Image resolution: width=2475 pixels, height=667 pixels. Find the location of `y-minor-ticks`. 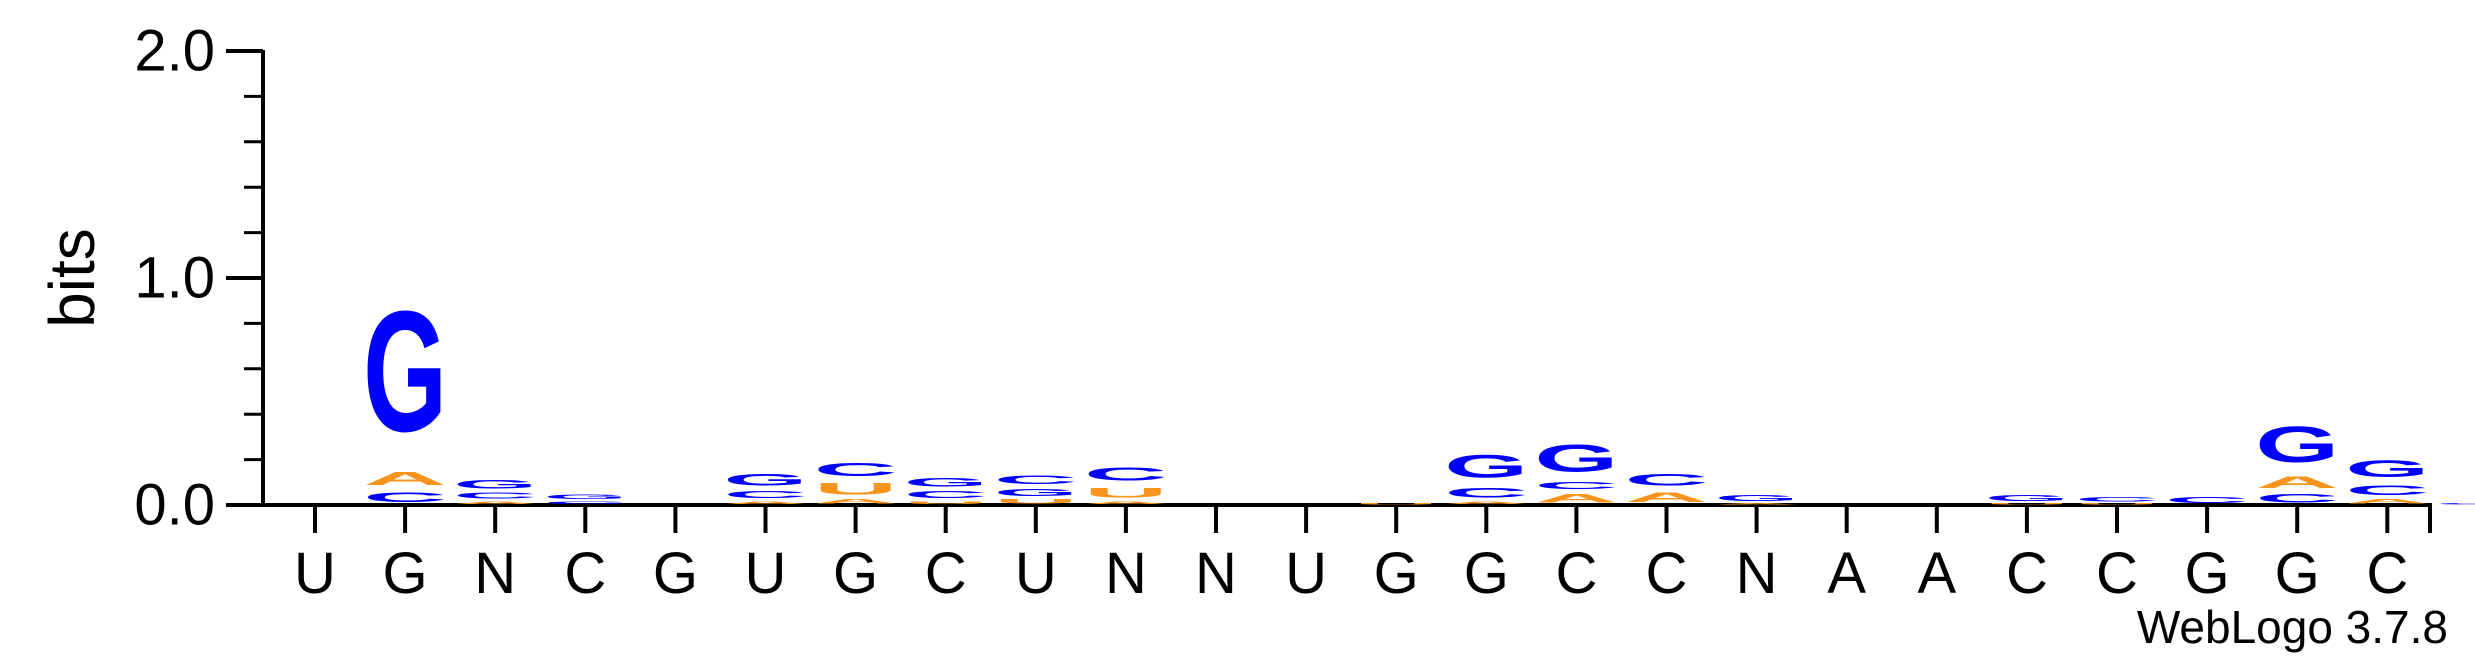

y-minor-ticks is located at coordinates (253, 278).